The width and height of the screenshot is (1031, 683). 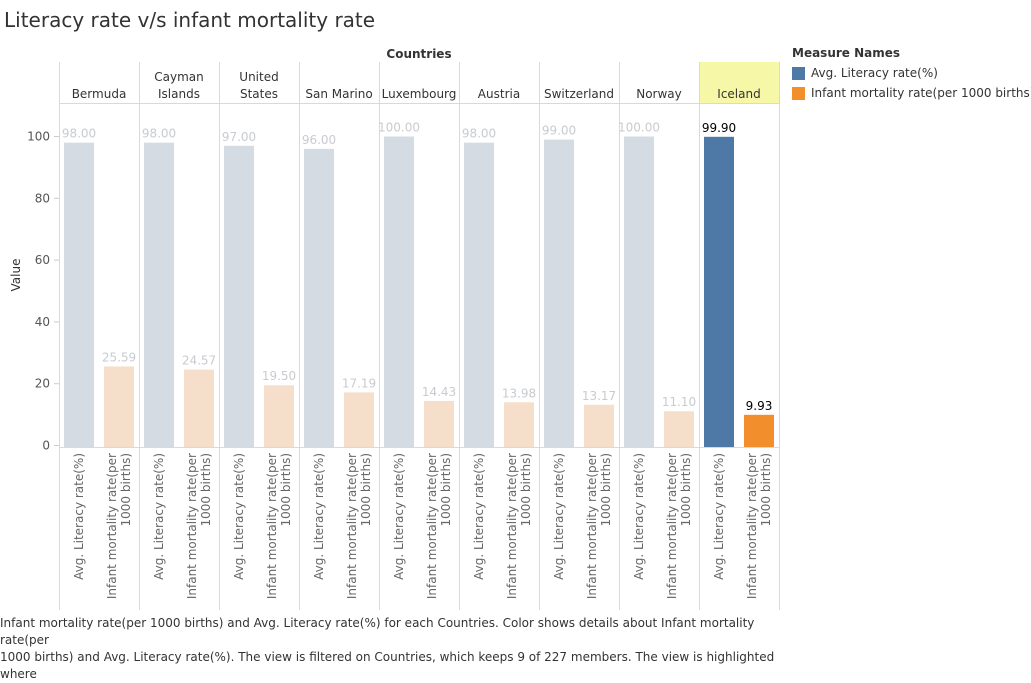 What do you see at coordinates (99, 94) in the screenshot?
I see `category-label: Bermuda` at bounding box center [99, 94].